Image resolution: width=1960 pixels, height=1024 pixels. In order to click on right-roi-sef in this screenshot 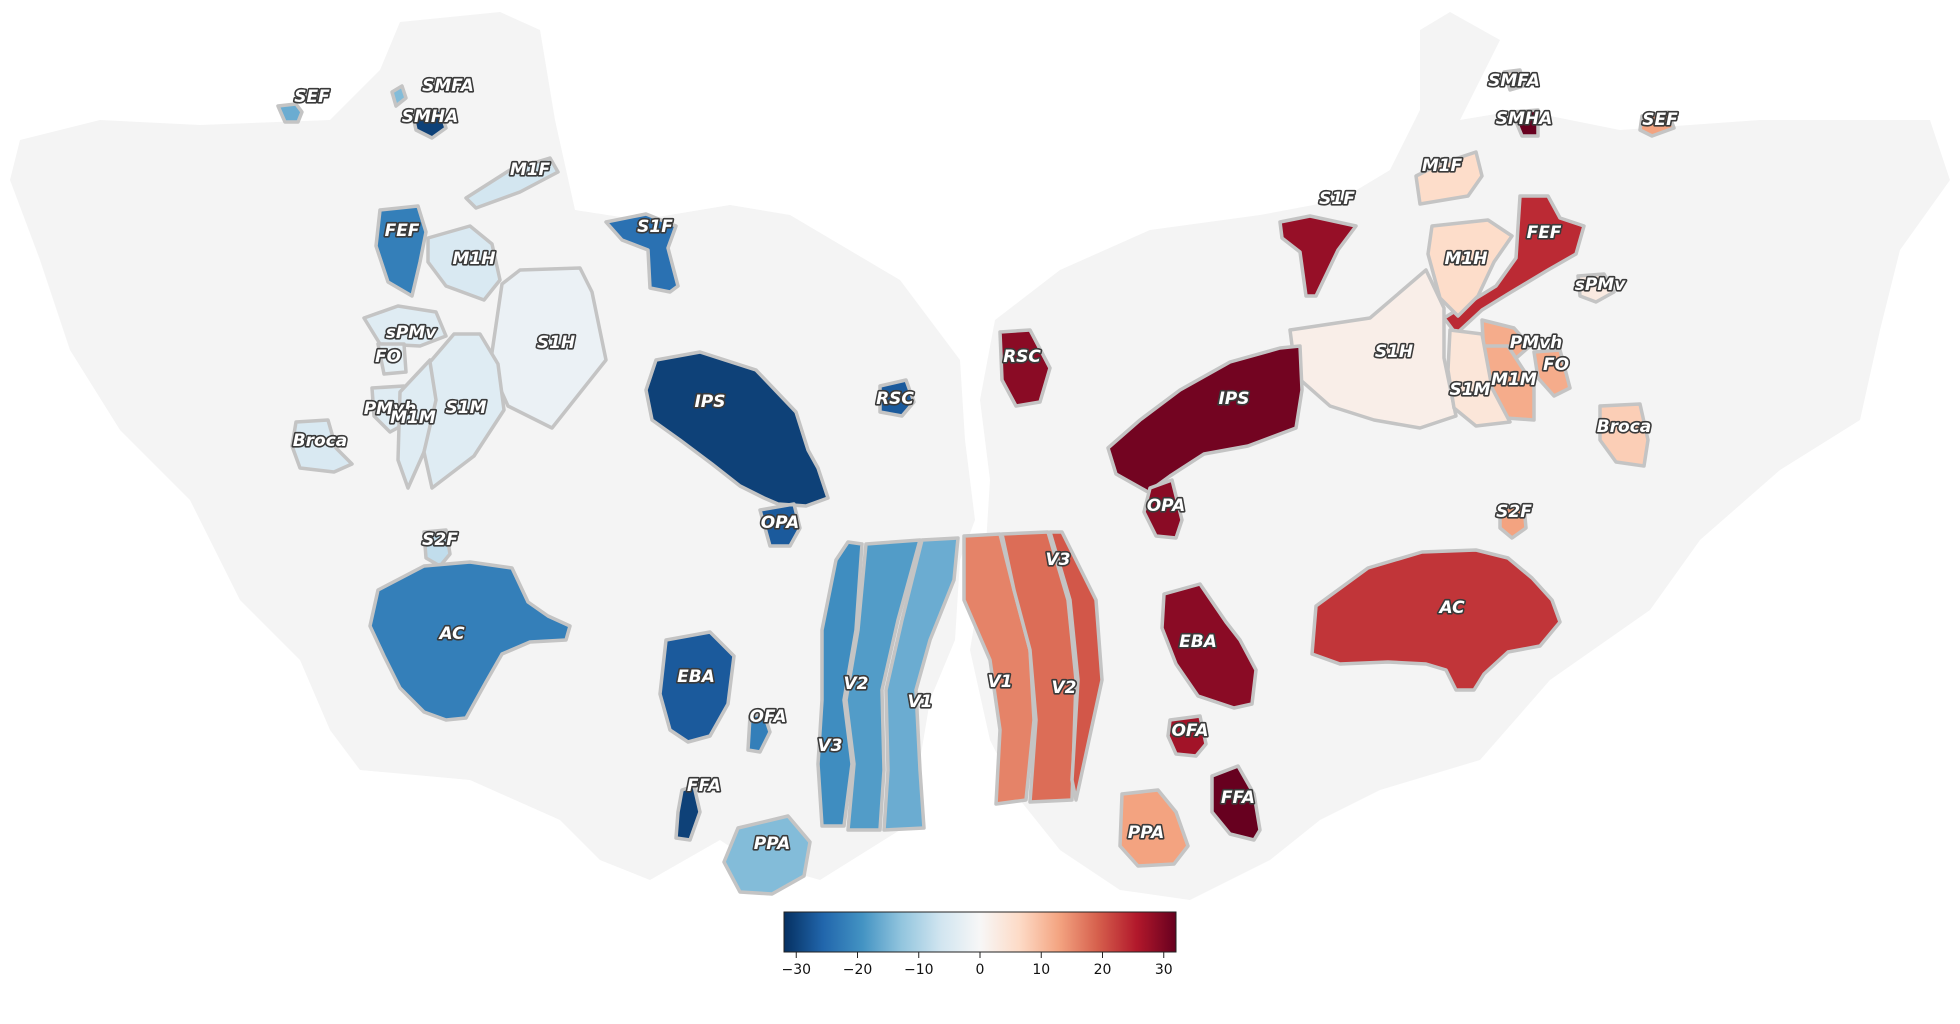, I will do `click(1657, 124)`.